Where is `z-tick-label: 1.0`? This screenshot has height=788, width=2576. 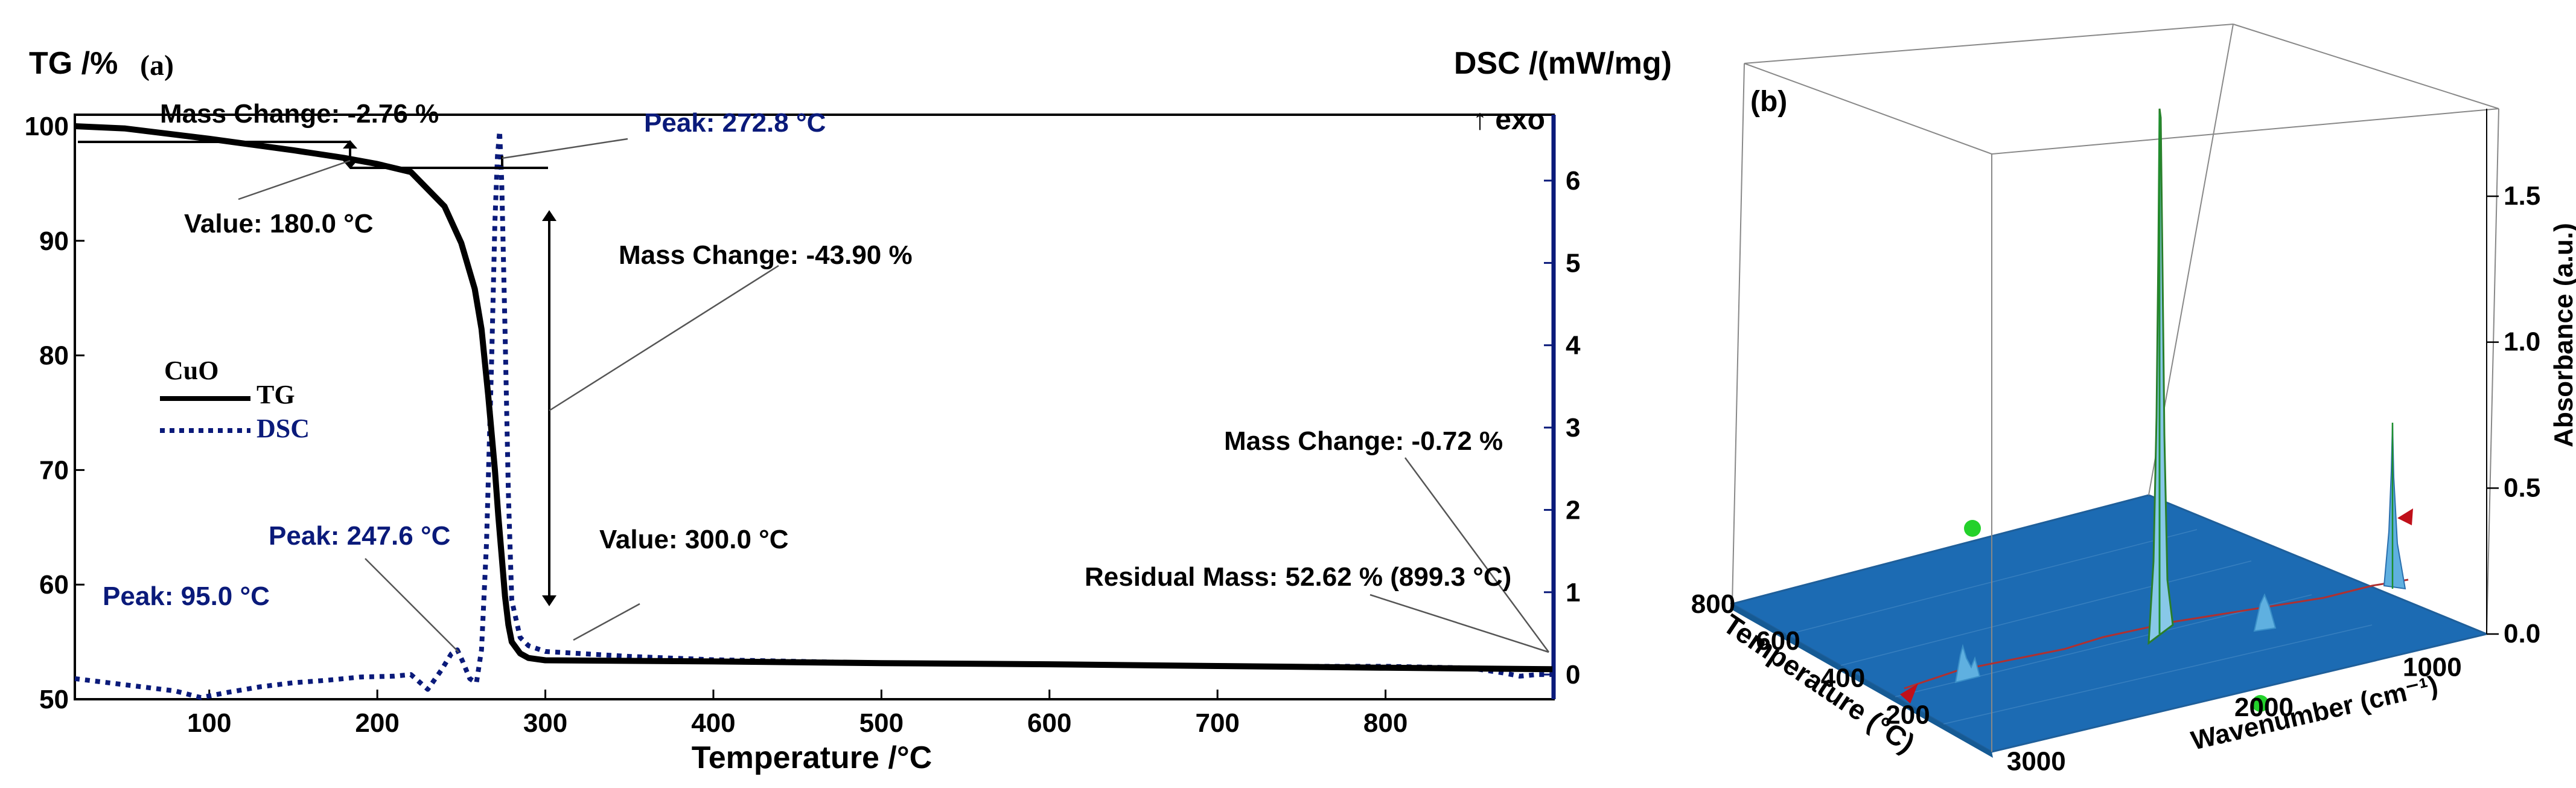 z-tick-label: 1.0 is located at coordinates (2522, 342).